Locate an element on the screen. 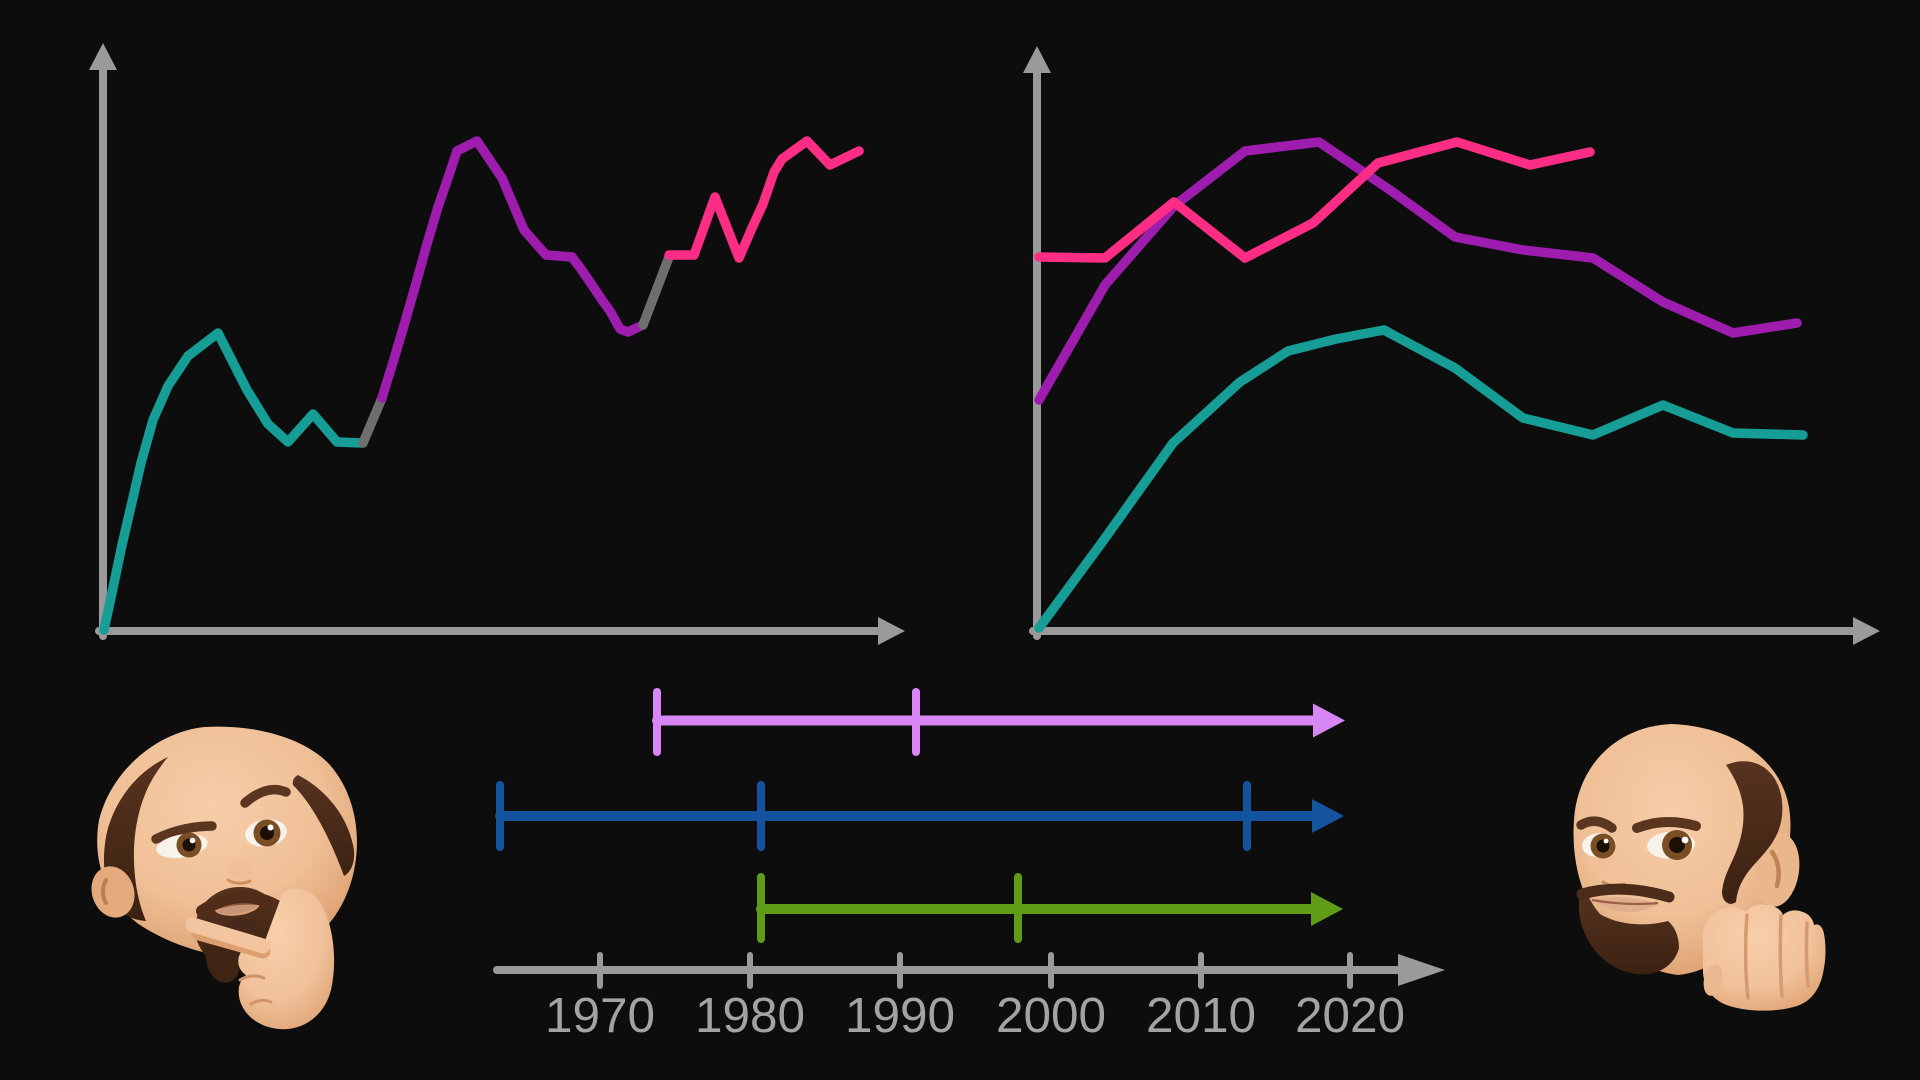 The width and height of the screenshot is (1920, 1080). svg-text: 2000 is located at coordinates (1051, 1015).